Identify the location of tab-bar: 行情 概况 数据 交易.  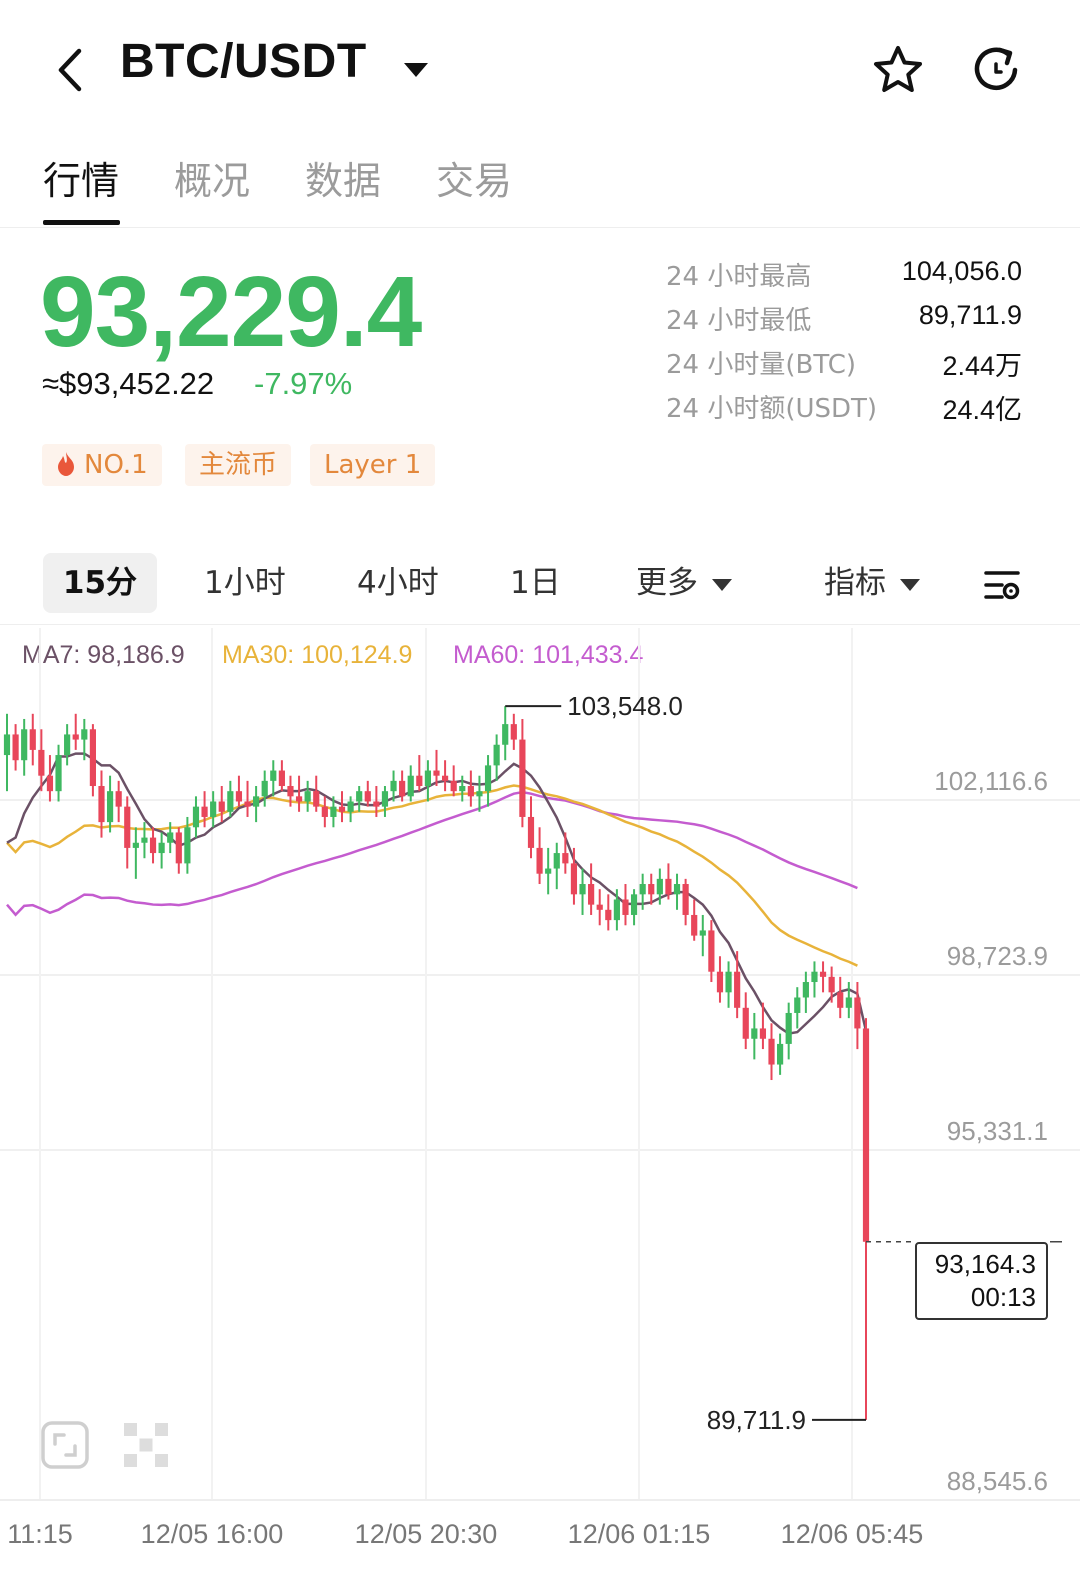
(540, 184).